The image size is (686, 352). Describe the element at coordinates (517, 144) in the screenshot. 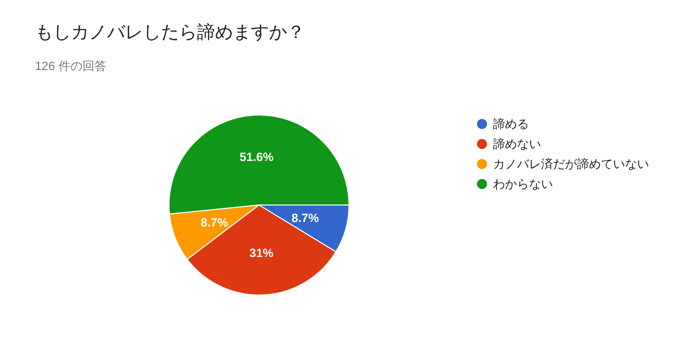

I see `legend-label: 諦めない` at that location.